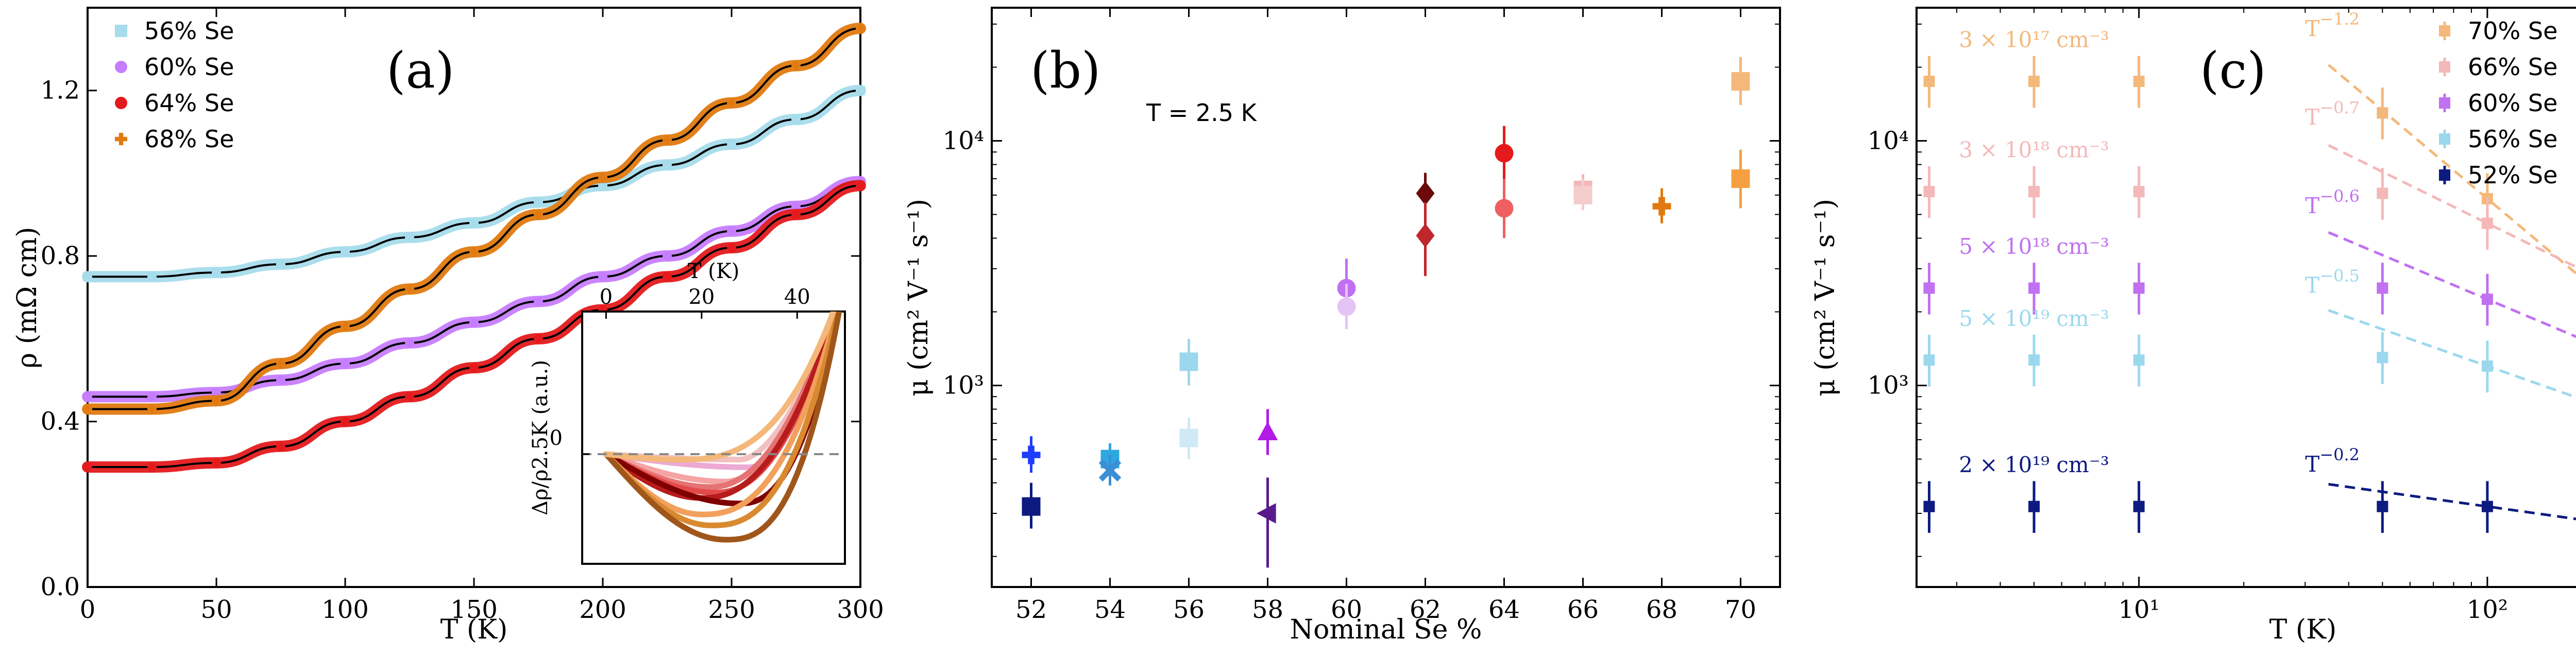 The image size is (2576, 656). I want to click on fit-exponent-label: T−0.2, so click(2332, 461).